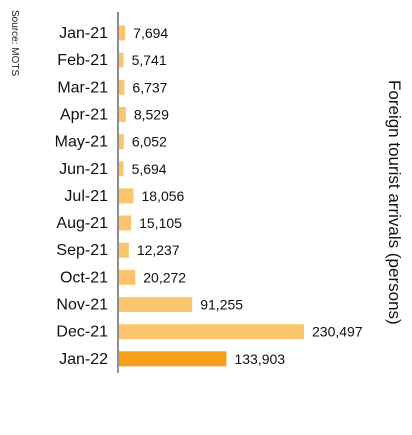 This screenshot has width=412, height=435. I want to click on category-label: Sep-21, so click(82, 250).